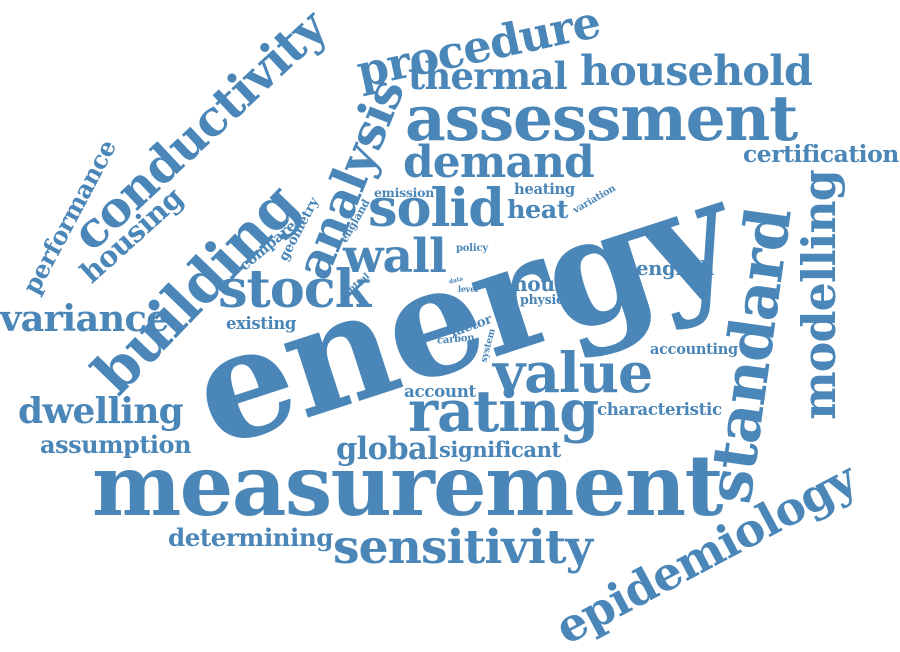  I want to click on word-sensitivity: sensitivity, so click(463, 547).